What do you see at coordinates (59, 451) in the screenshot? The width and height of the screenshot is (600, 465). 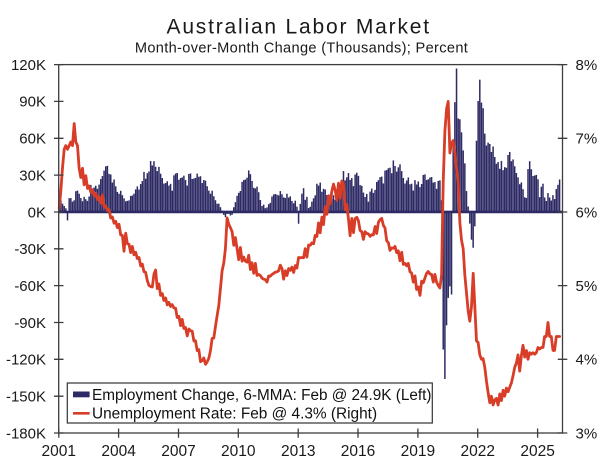 I see `svg-text: 2001` at bounding box center [59, 451].